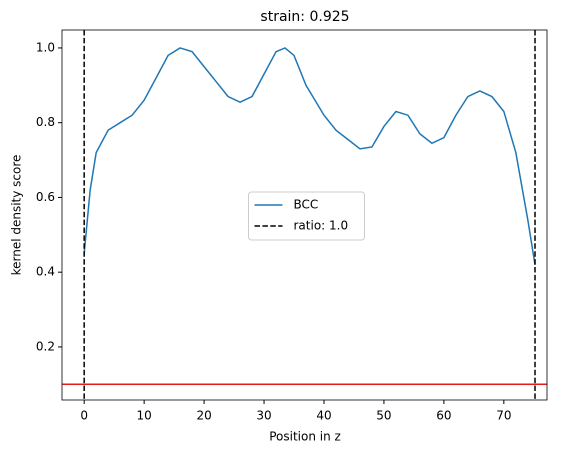  I want to click on x-tick-label: 50, so click(383, 416).